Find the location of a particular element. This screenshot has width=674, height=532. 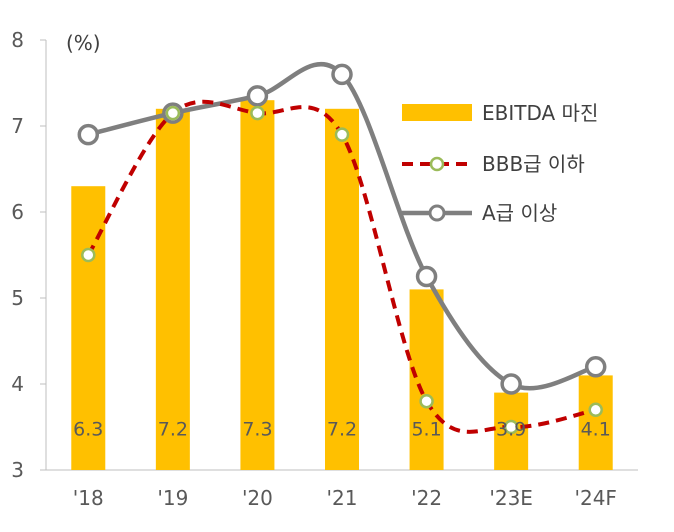

y-tick-label: 8 is located at coordinates (17, 40).